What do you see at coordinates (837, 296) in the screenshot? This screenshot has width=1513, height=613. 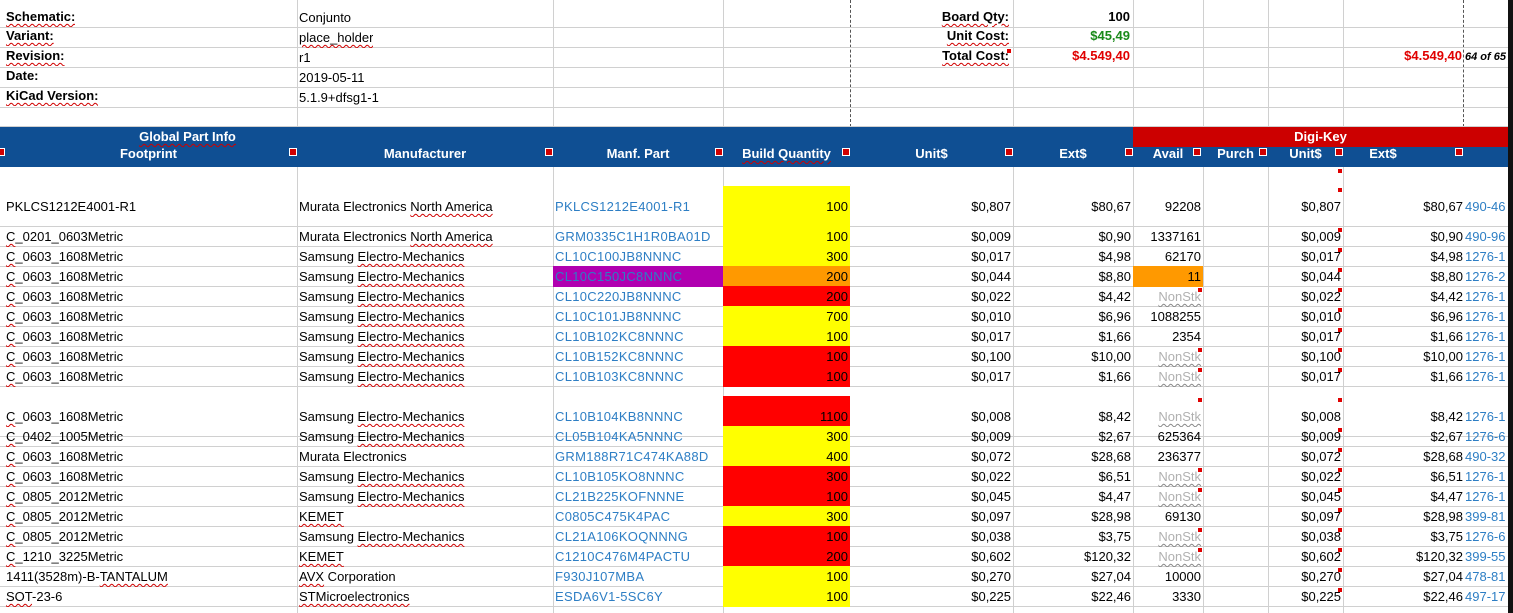 I see `build-qty-value: 200` at bounding box center [837, 296].